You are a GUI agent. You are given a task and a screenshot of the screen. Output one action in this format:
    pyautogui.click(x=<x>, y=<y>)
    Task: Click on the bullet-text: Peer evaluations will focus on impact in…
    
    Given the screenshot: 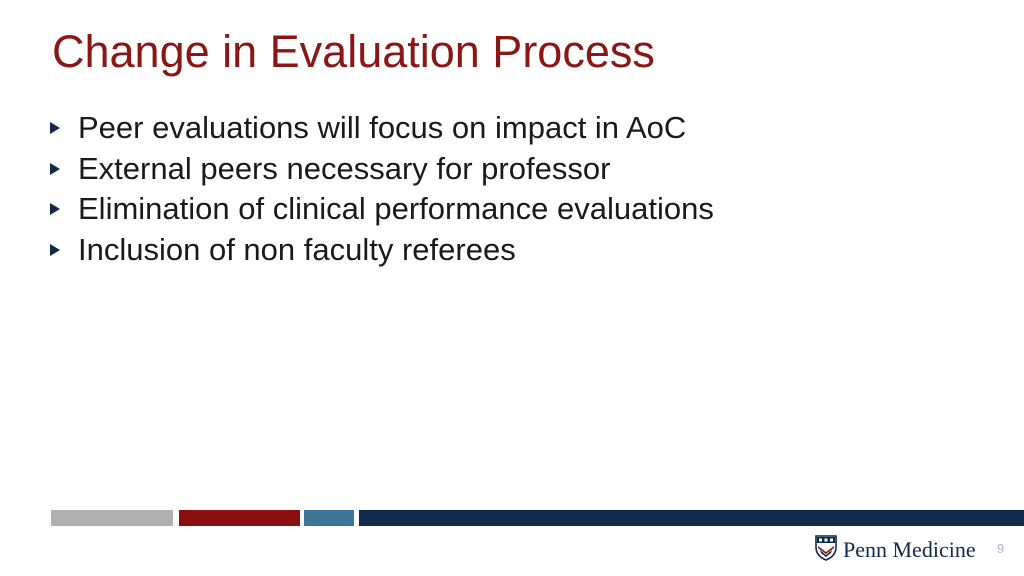 What is the action you would take?
    pyautogui.click(x=382, y=128)
    